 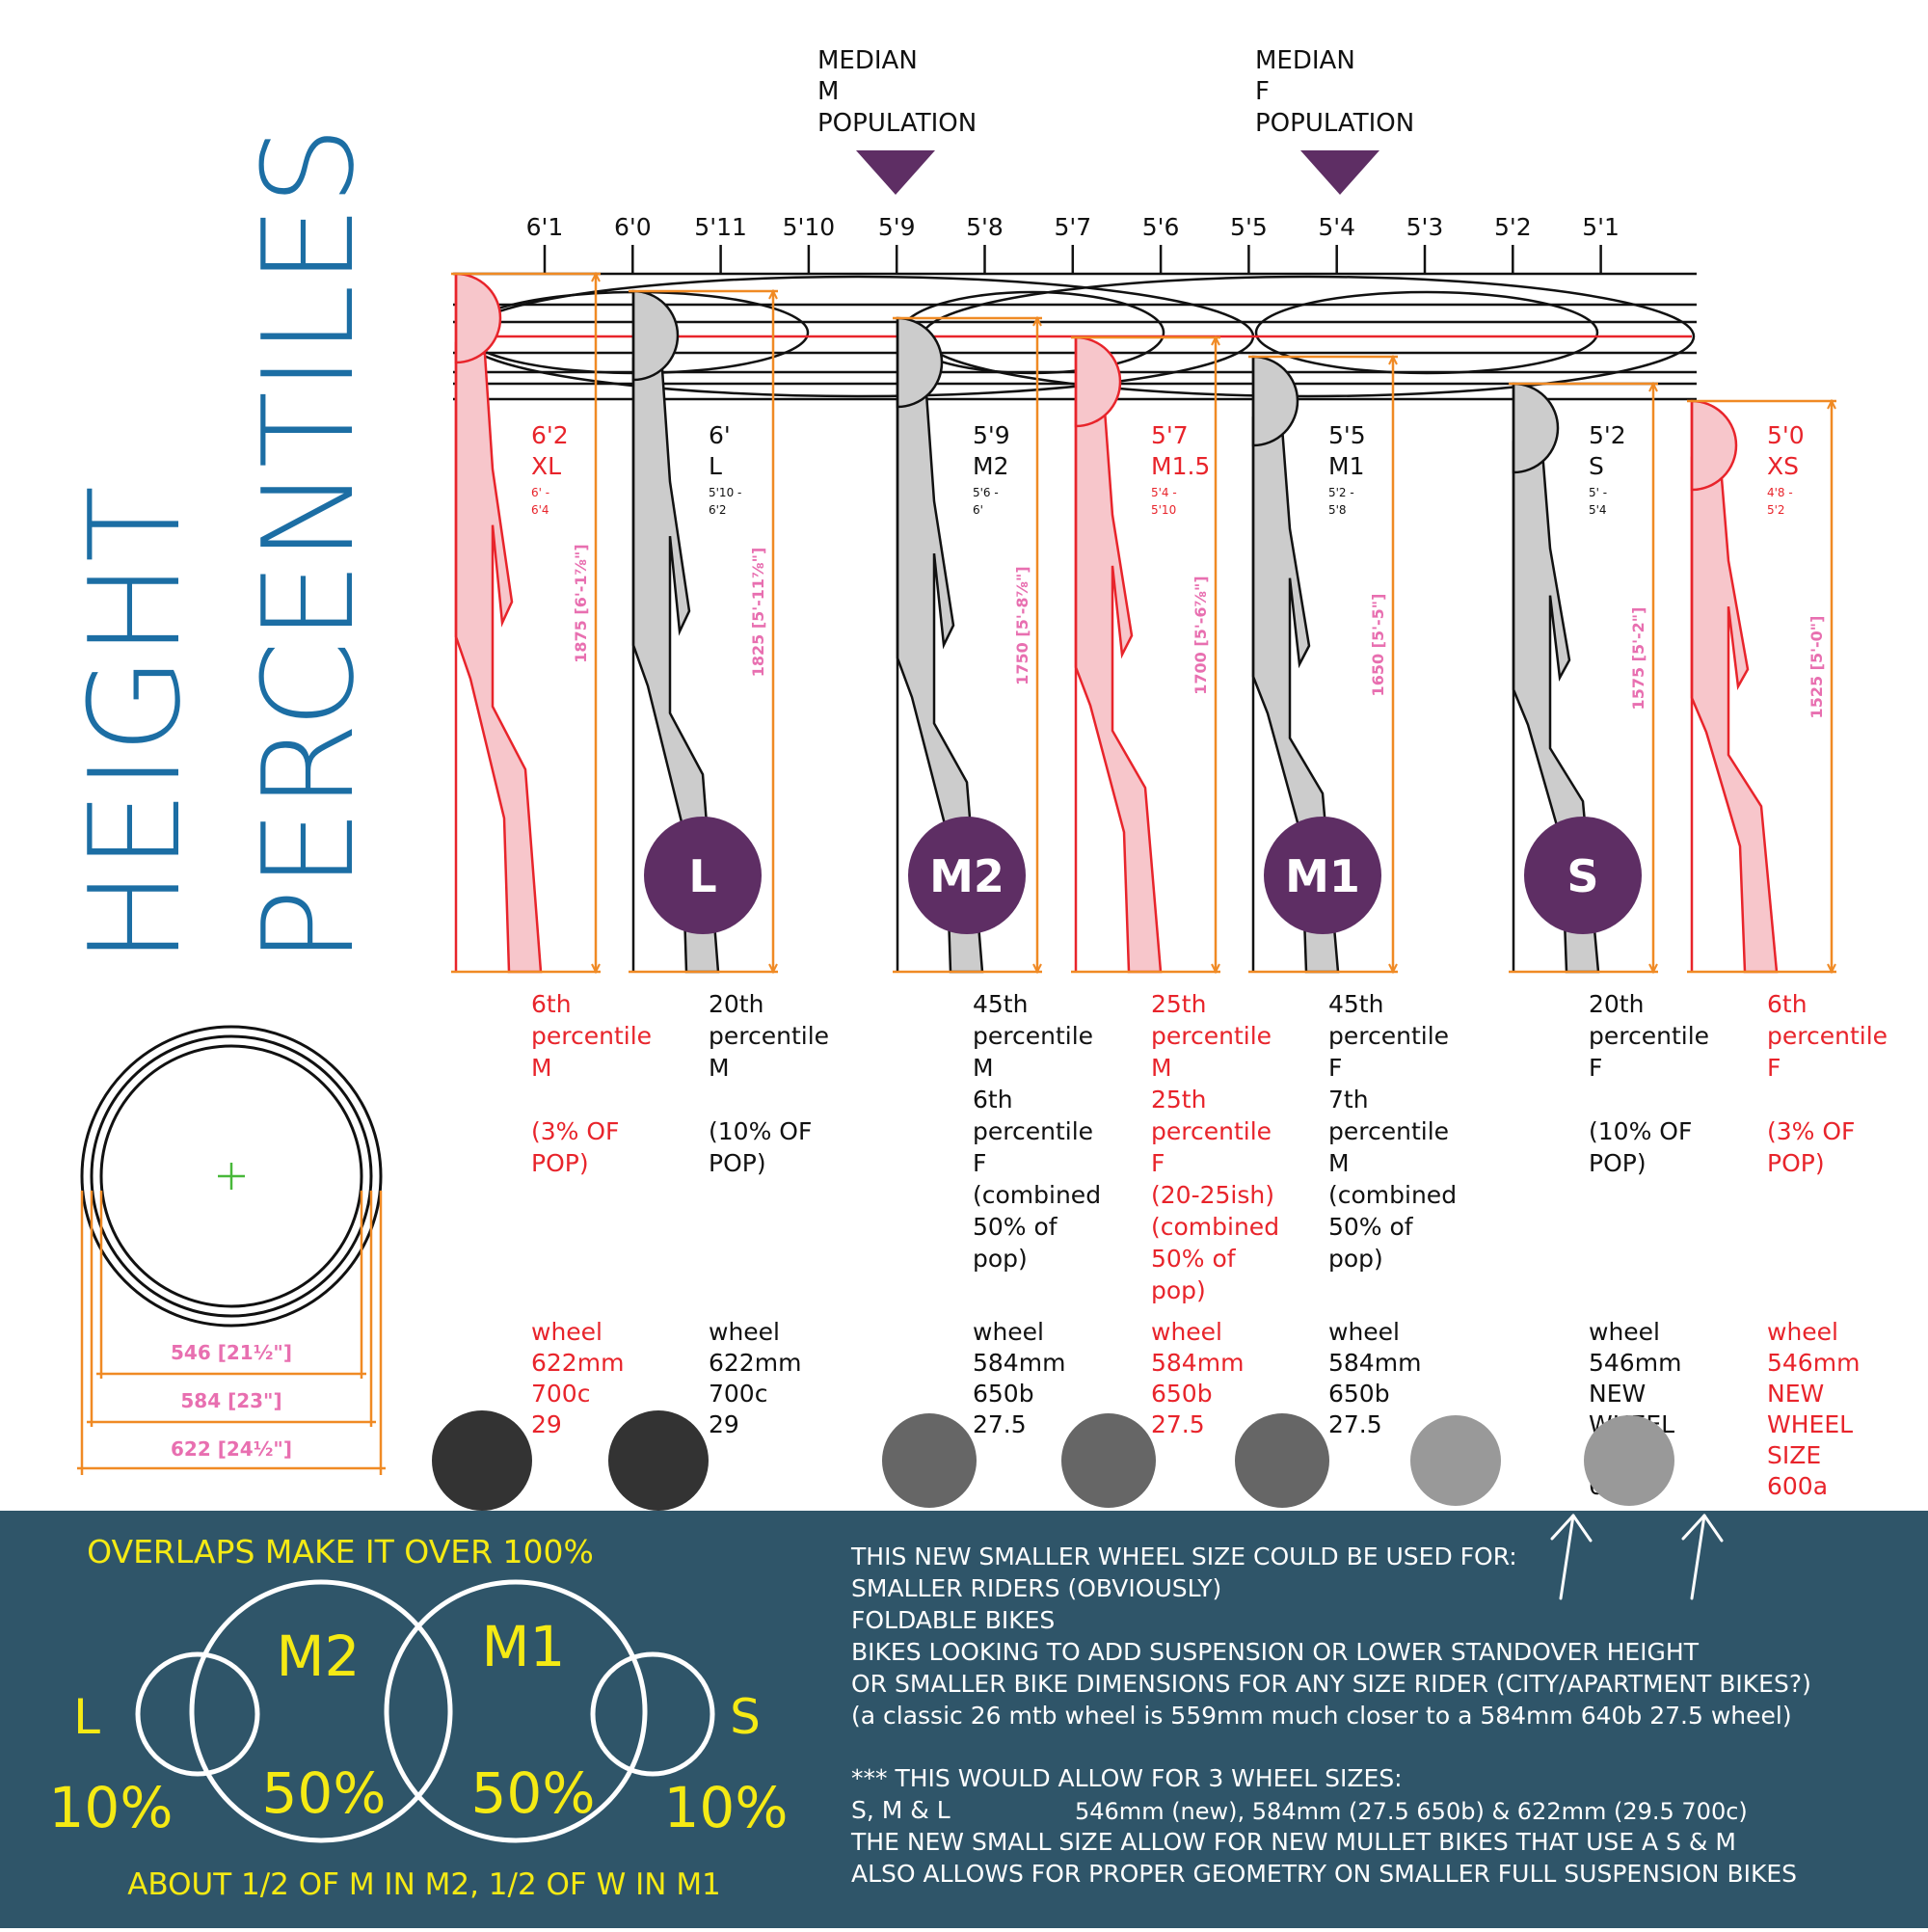 What do you see at coordinates (1201, 635) in the screenshot?
I see `height-dimension-label: 1700 [5'-6⅞"]` at bounding box center [1201, 635].